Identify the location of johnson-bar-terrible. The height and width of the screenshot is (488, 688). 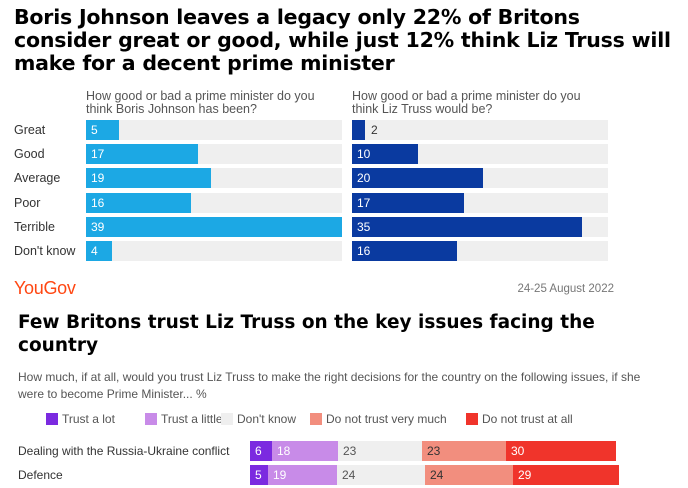
(214, 227).